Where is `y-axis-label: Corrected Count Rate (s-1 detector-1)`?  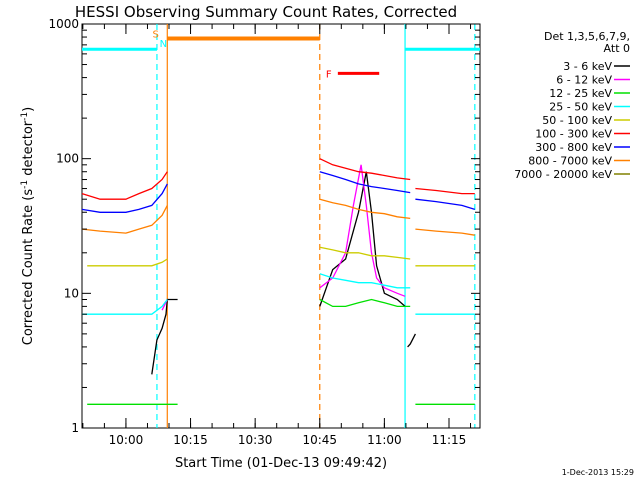
y-axis-label: Corrected Count Rate (s-1 detector-1) is located at coordinates (28, 226).